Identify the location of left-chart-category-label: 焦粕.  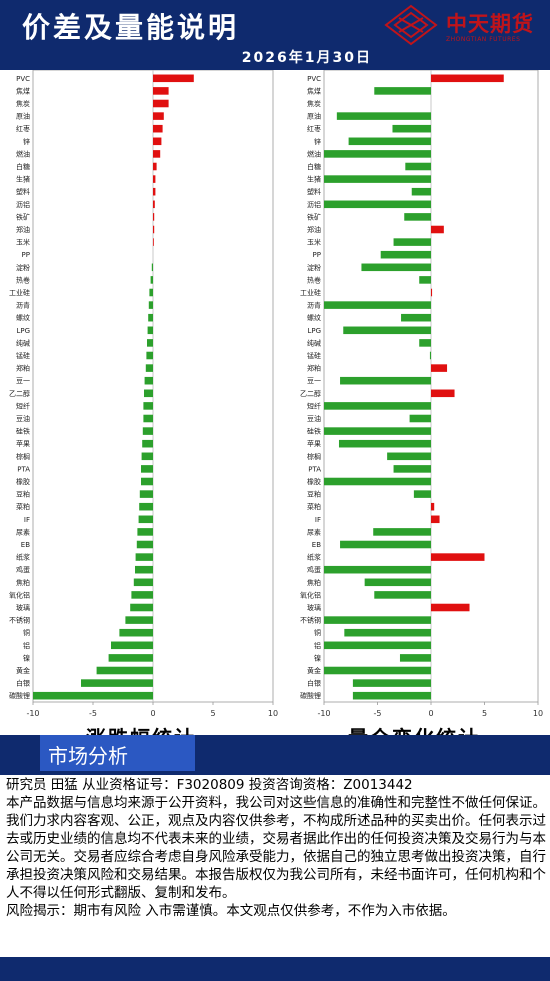
(23, 582).